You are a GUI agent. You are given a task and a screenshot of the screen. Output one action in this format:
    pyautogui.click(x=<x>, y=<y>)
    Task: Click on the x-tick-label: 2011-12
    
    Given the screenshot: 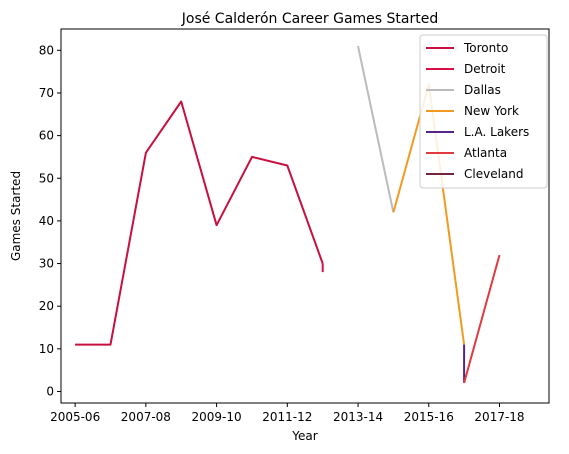 What is the action you would take?
    pyautogui.click(x=287, y=417)
    